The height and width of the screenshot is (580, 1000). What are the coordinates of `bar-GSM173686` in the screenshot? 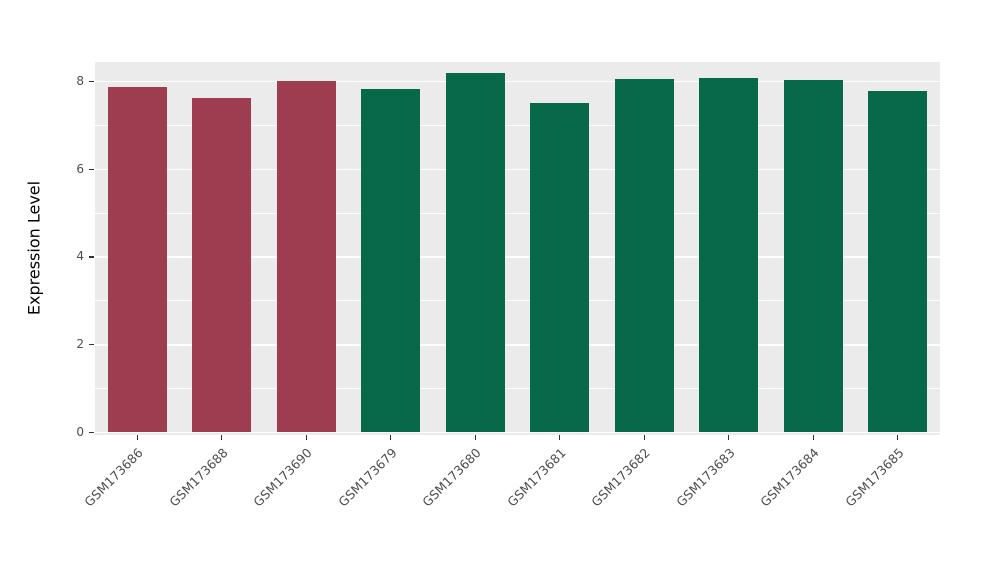 It's located at (137, 259).